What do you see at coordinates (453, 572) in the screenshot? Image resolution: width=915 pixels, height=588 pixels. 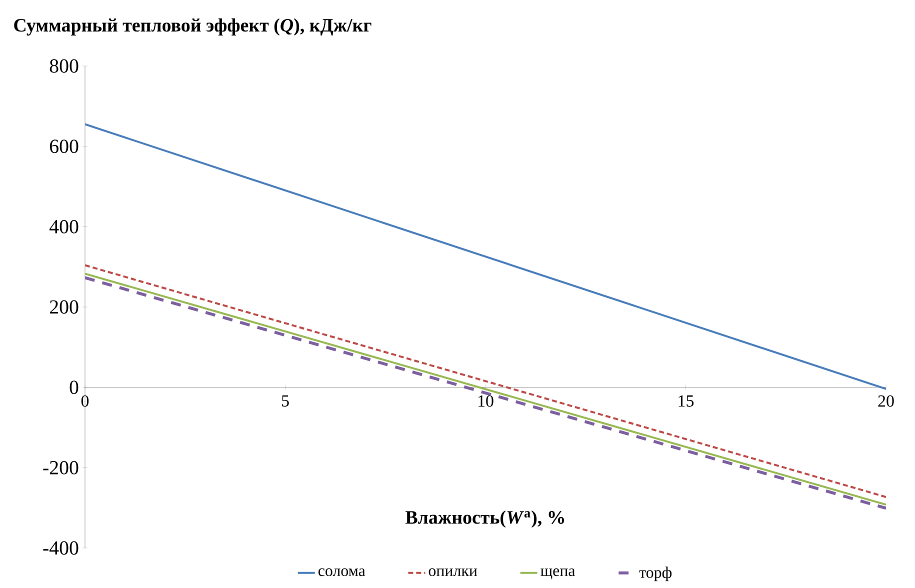 I see `legend-label: опилки` at bounding box center [453, 572].